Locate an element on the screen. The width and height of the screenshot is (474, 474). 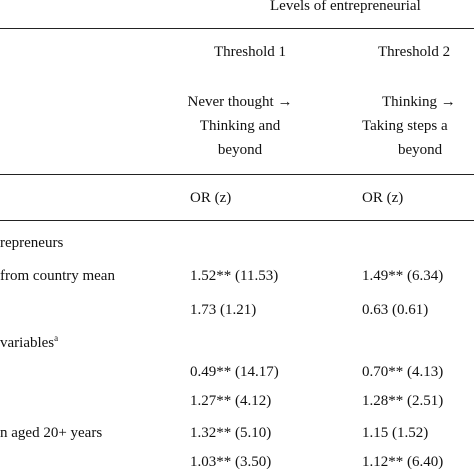
section-label: repreneurs is located at coordinates (32, 243).